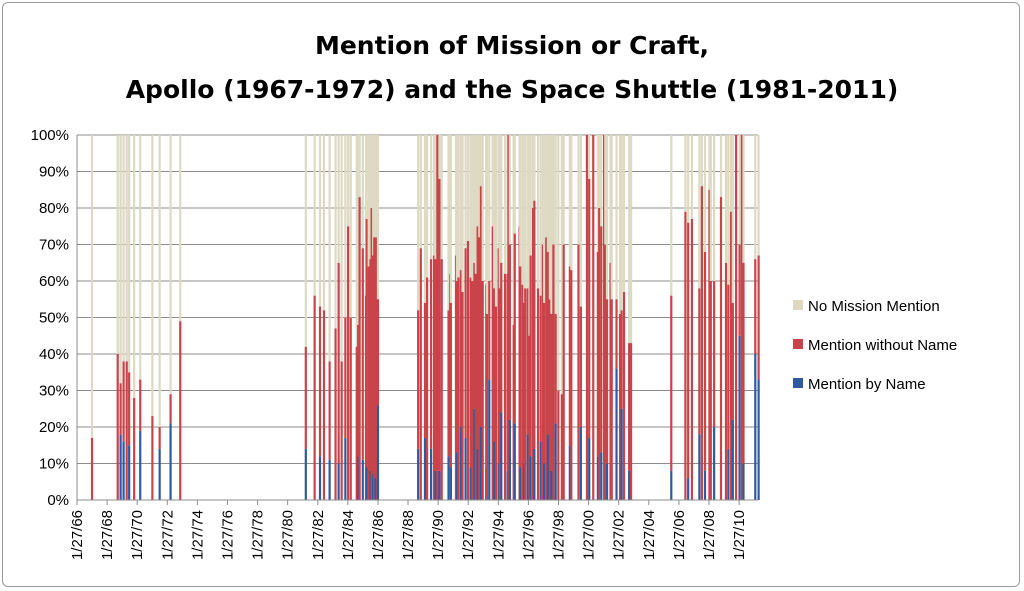  Describe the element at coordinates (107, 535) in the screenshot. I see `x-tick-label: 1/27/68` at that location.